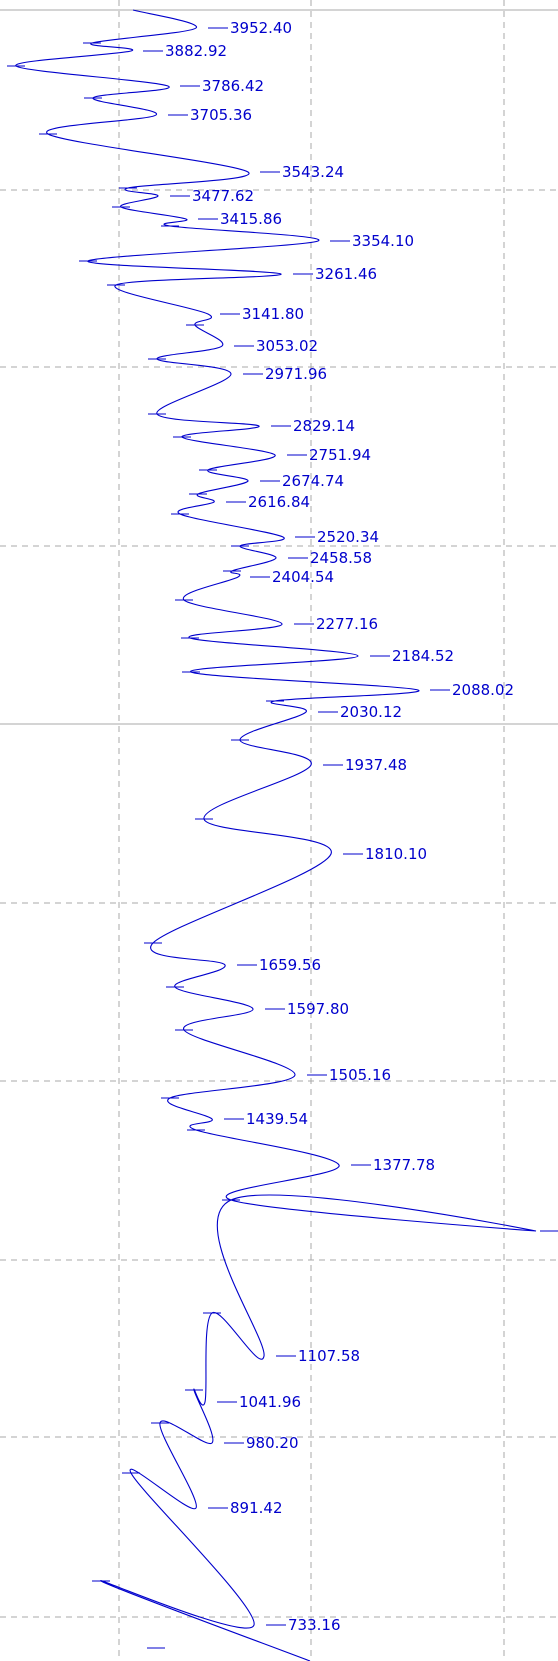 The height and width of the screenshot is (1661, 558). Describe the element at coordinates (371, 712) in the screenshot. I see `peak-label: 2030.12` at that location.